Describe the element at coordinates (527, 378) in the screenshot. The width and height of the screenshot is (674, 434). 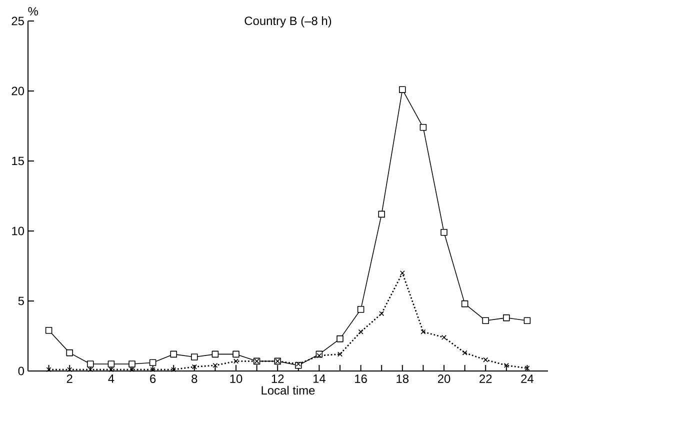
I see `x-tick-label: 24` at that location.